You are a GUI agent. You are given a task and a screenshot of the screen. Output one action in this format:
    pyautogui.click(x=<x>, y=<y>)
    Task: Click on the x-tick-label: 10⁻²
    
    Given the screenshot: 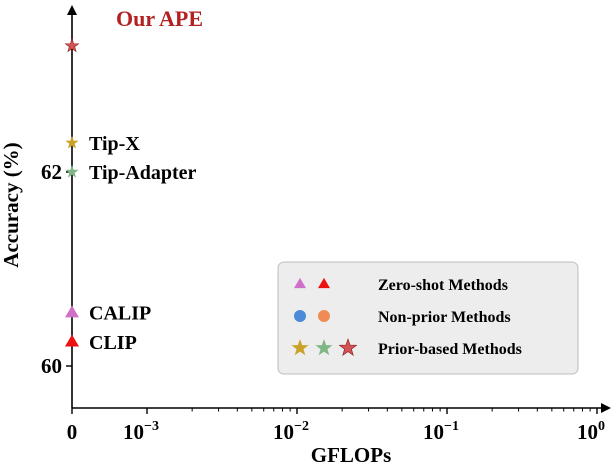 What is the action you would take?
    pyautogui.click(x=291, y=431)
    